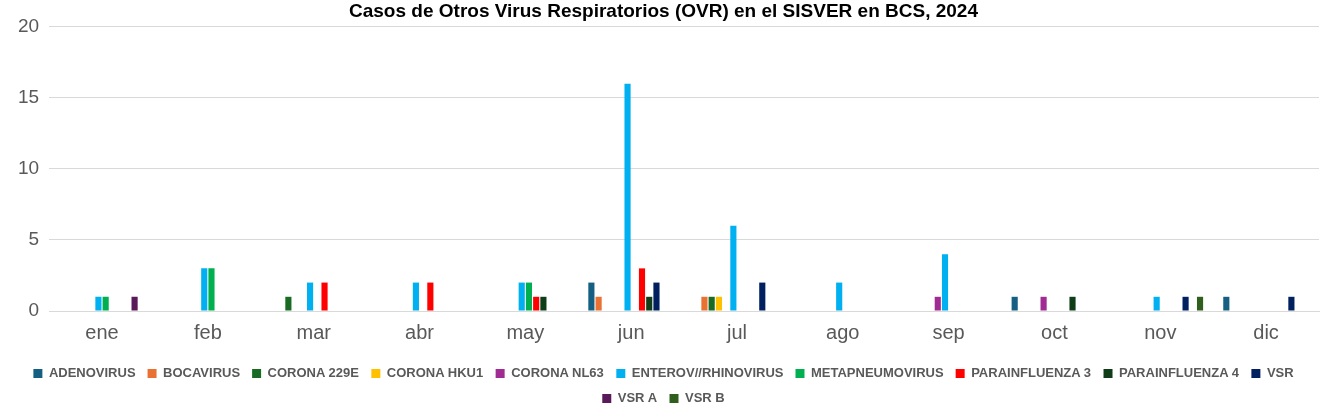 The width and height of the screenshot is (1323, 419). What do you see at coordinates (630, 331) in the screenshot?
I see `x-tick-label: jun` at bounding box center [630, 331].